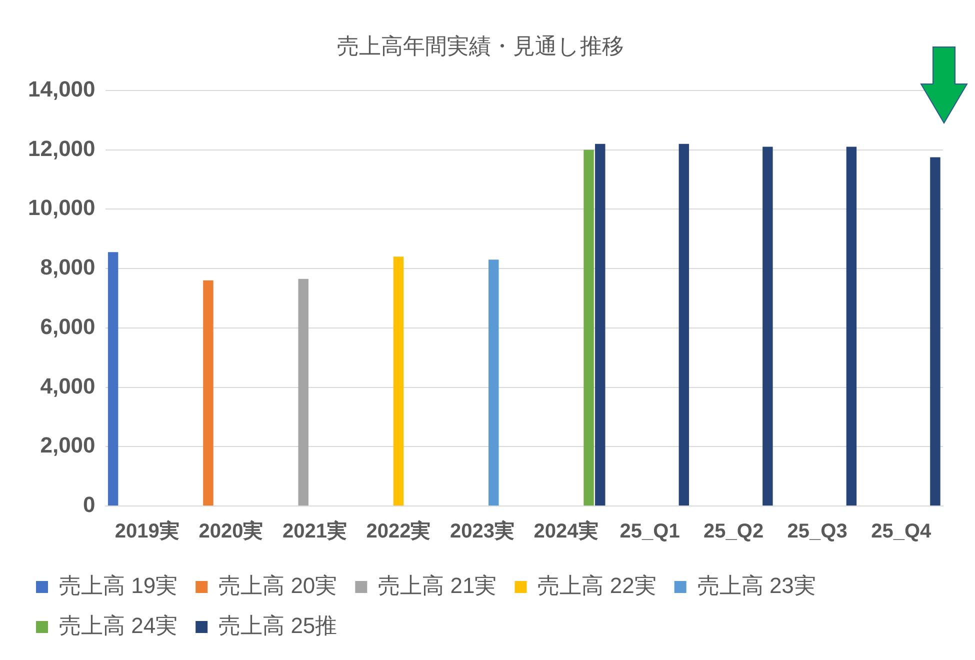  What do you see at coordinates (734, 531) in the screenshot?
I see `x-tick-label: 25_Q2` at bounding box center [734, 531].